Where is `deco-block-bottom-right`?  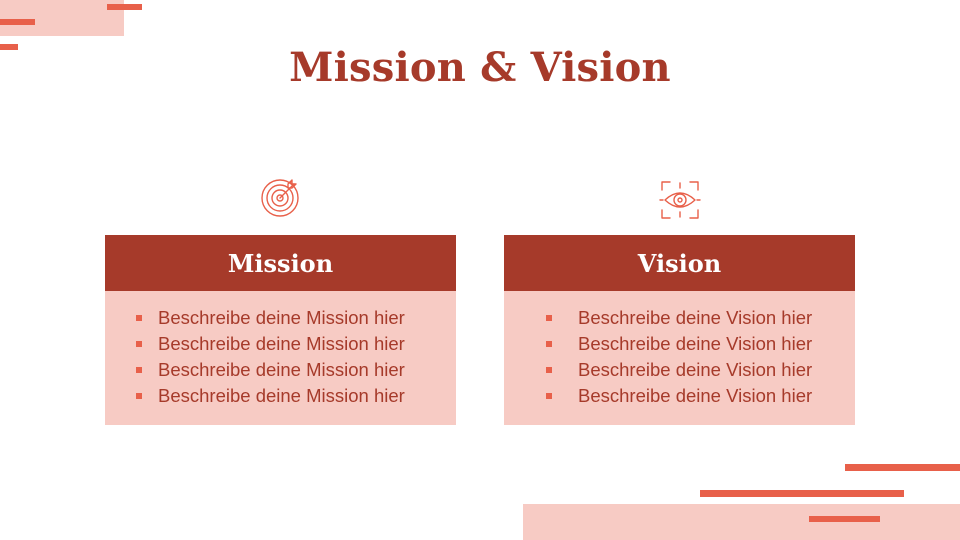 deco-block-bottom-right is located at coordinates (741, 522).